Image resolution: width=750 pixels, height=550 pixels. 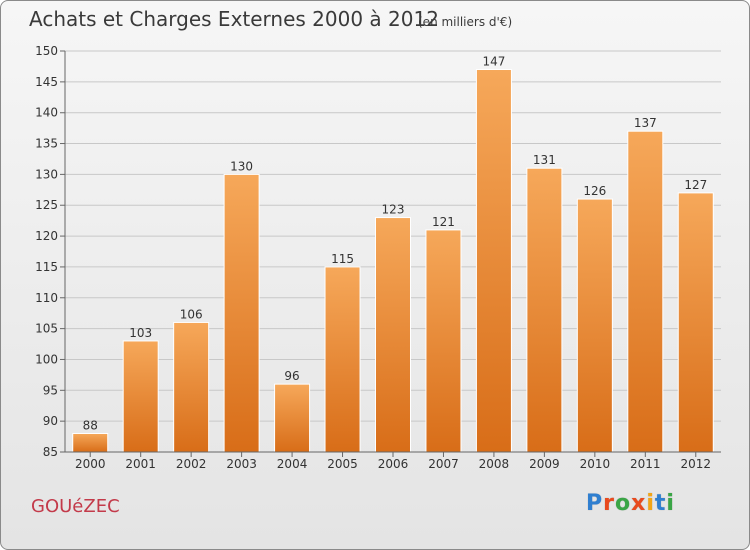 I want to click on chart-subtitle: (en milliers d'€), so click(x=465, y=22).